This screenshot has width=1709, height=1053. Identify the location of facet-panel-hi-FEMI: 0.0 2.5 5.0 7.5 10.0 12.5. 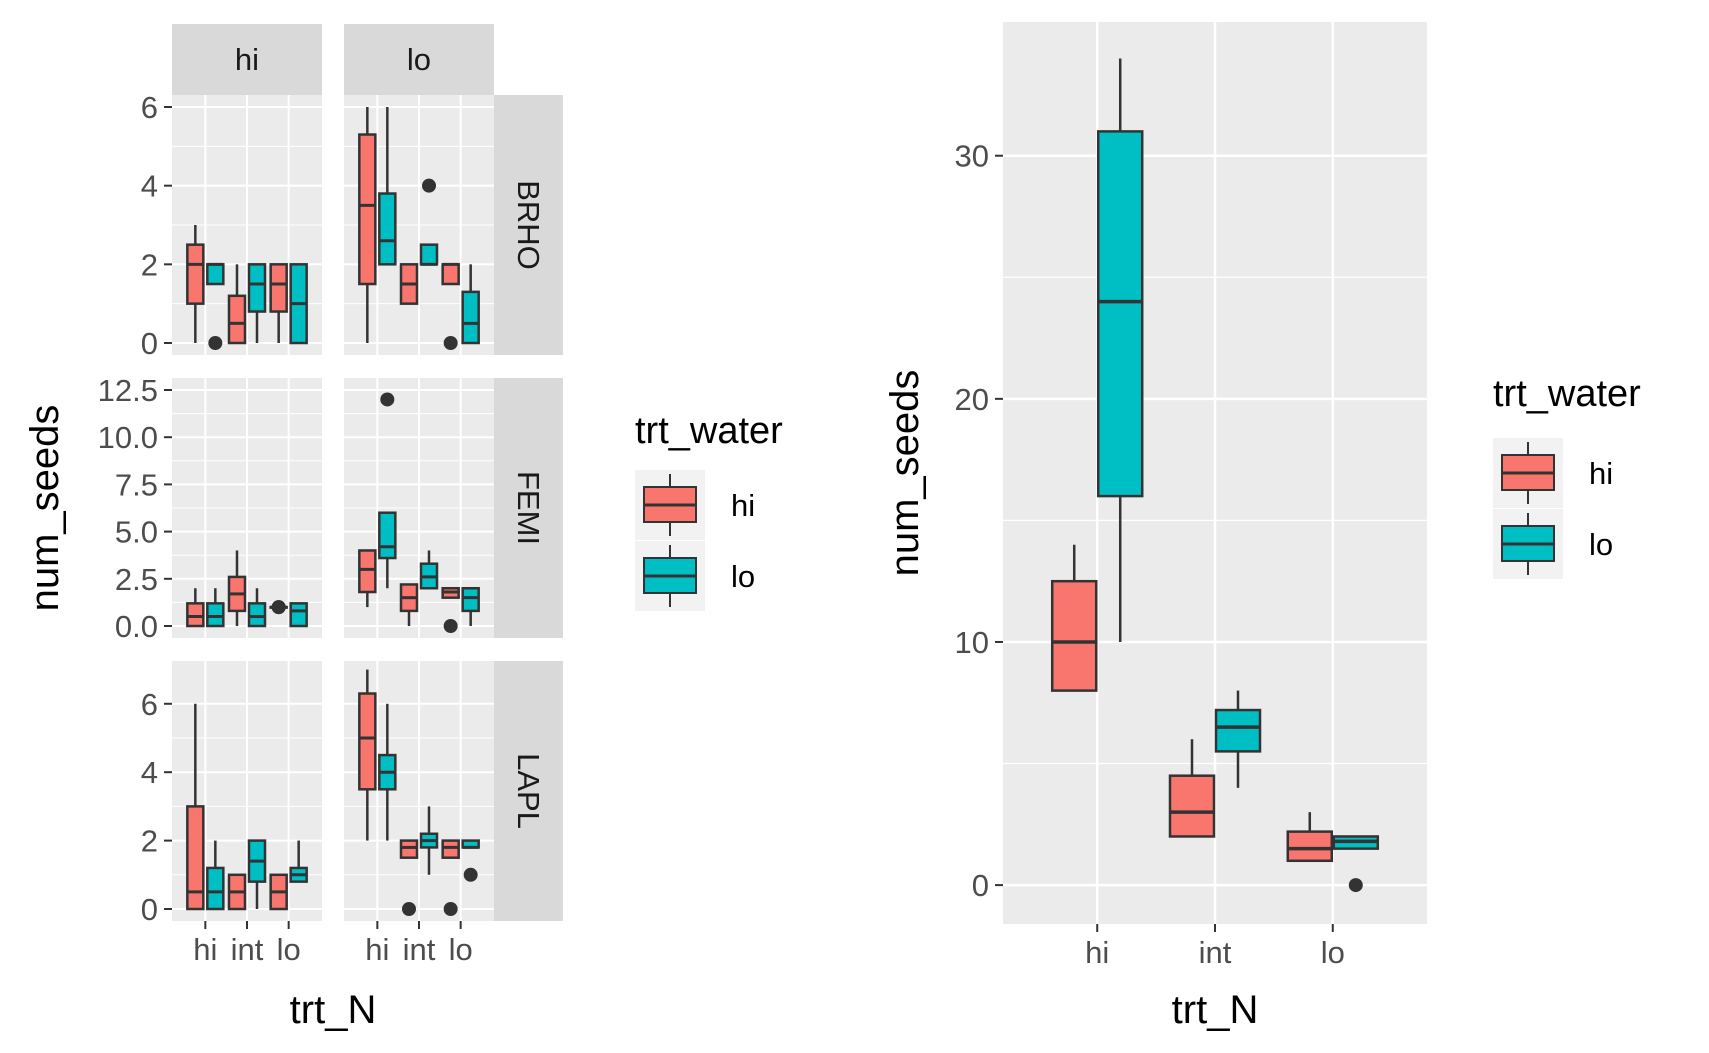
(210, 508).